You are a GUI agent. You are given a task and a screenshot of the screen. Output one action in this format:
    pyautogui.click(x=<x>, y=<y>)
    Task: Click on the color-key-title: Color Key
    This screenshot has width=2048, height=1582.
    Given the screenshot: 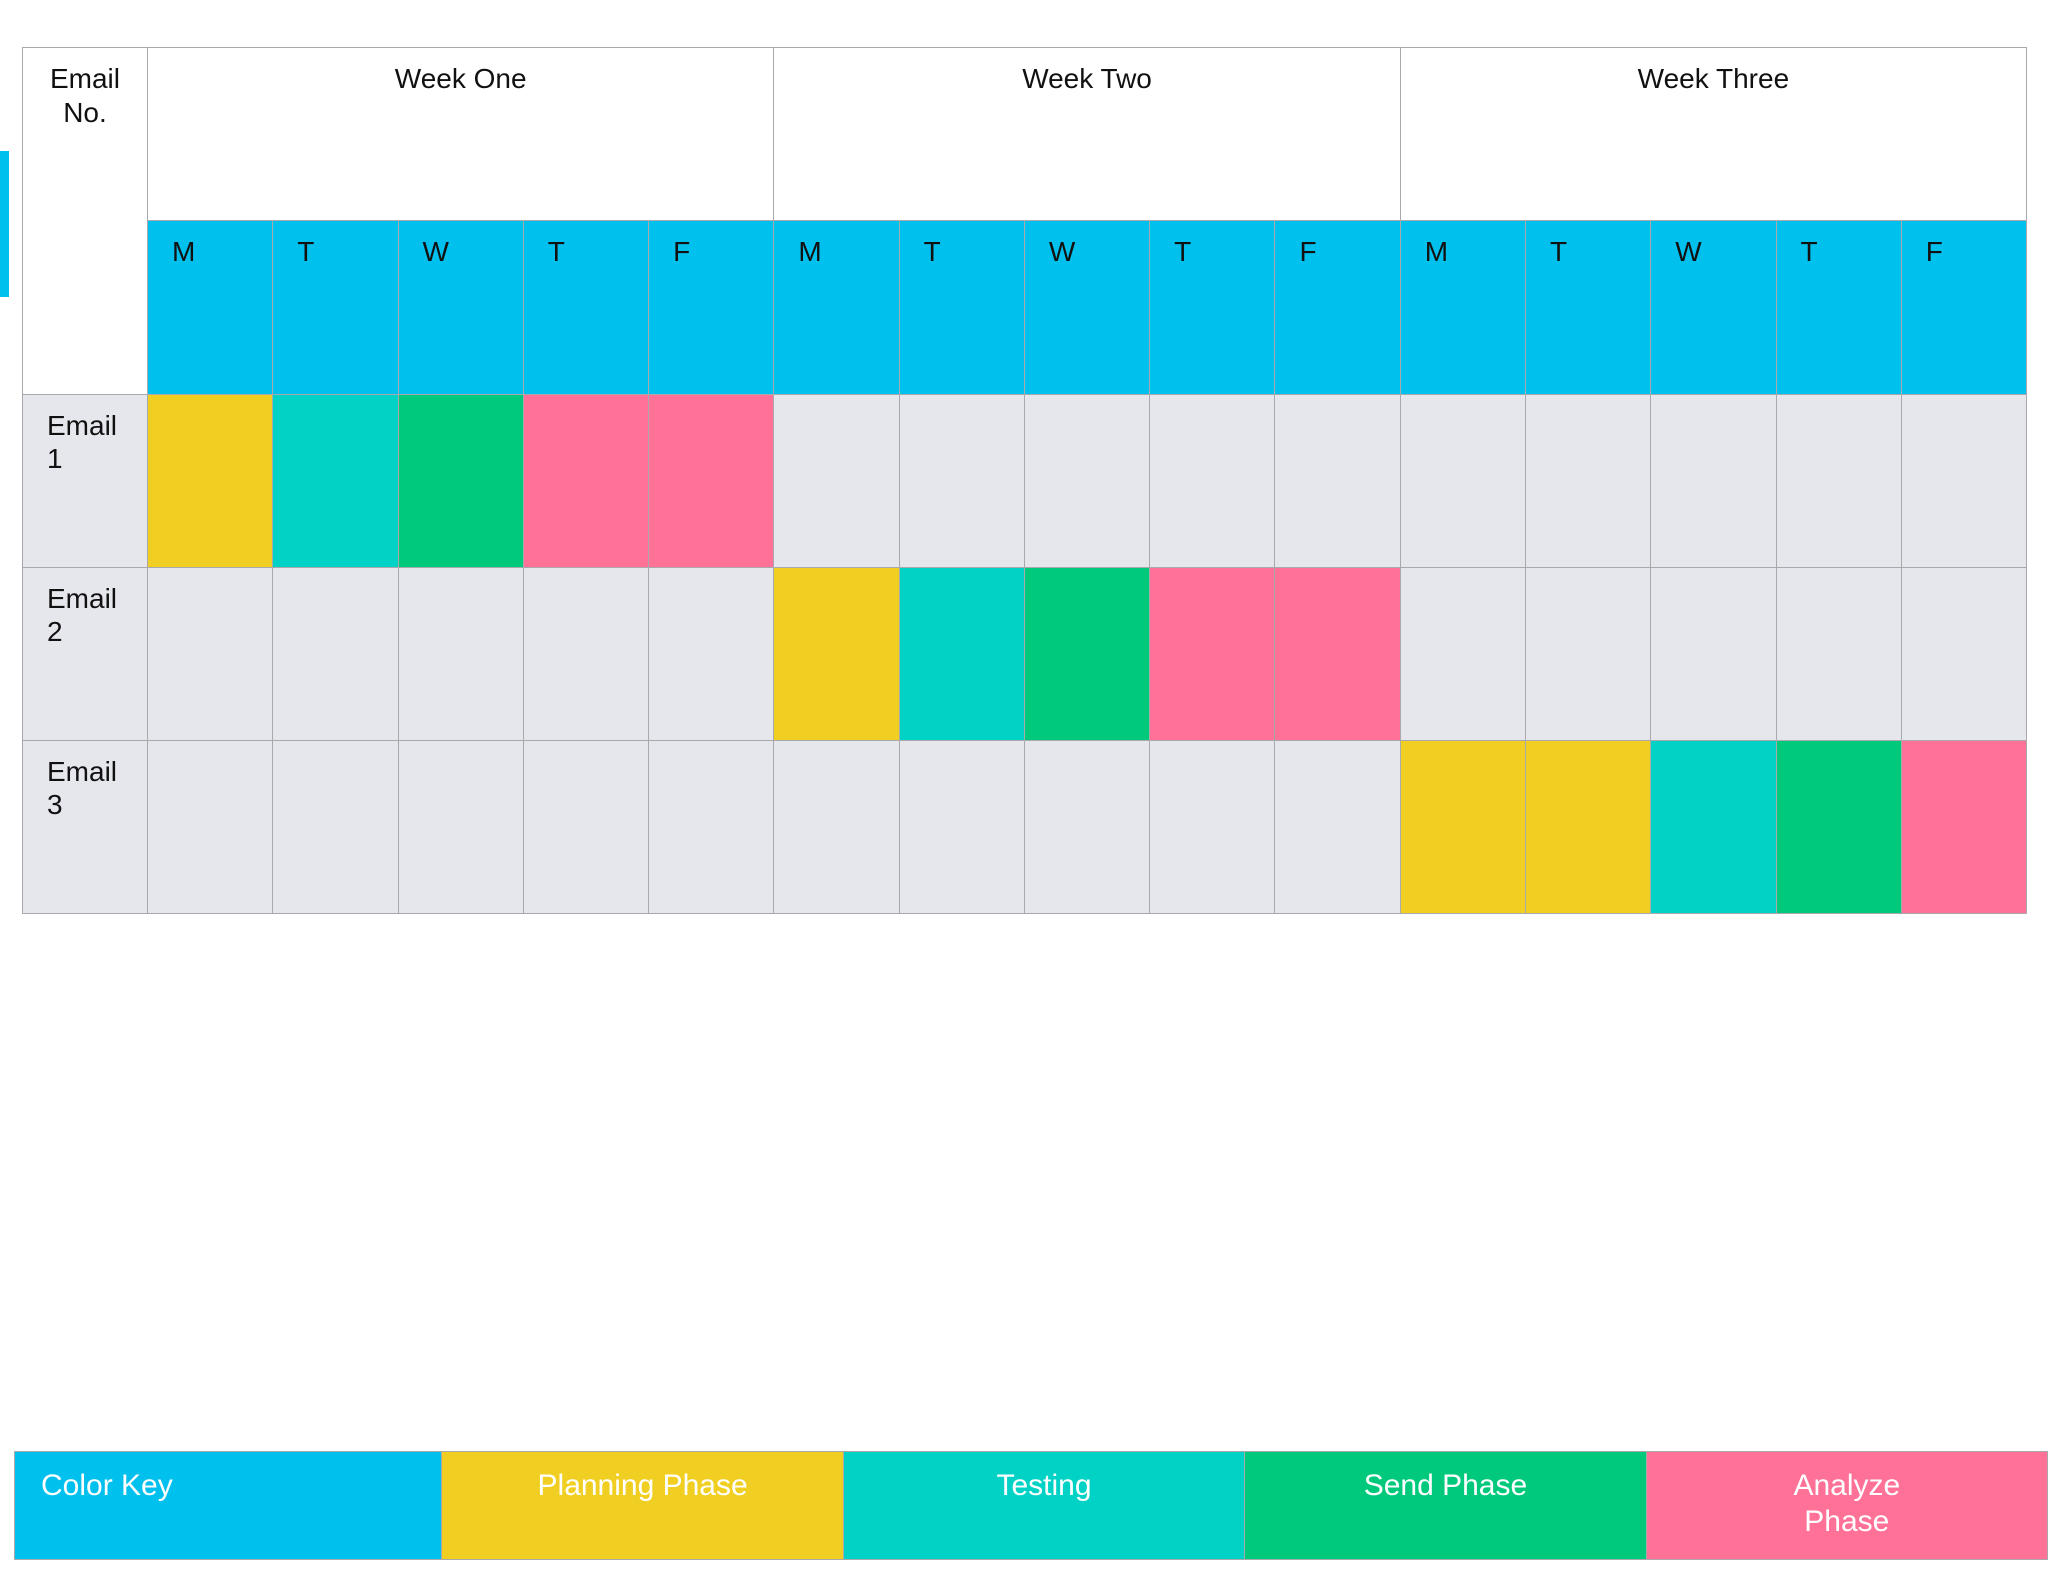 What is the action you would take?
    pyautogui.click(x=229, y=1505)
    